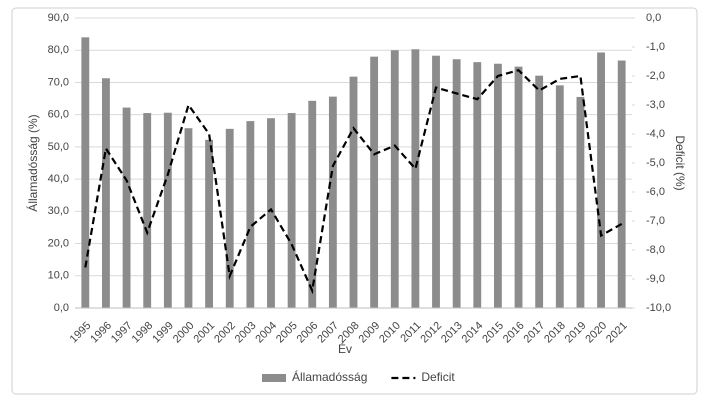 The image size is (709, 404). Describe the element at coordinates (655, 163) in the screenshot. I see `y2-tick-label: -5,0` at that location.